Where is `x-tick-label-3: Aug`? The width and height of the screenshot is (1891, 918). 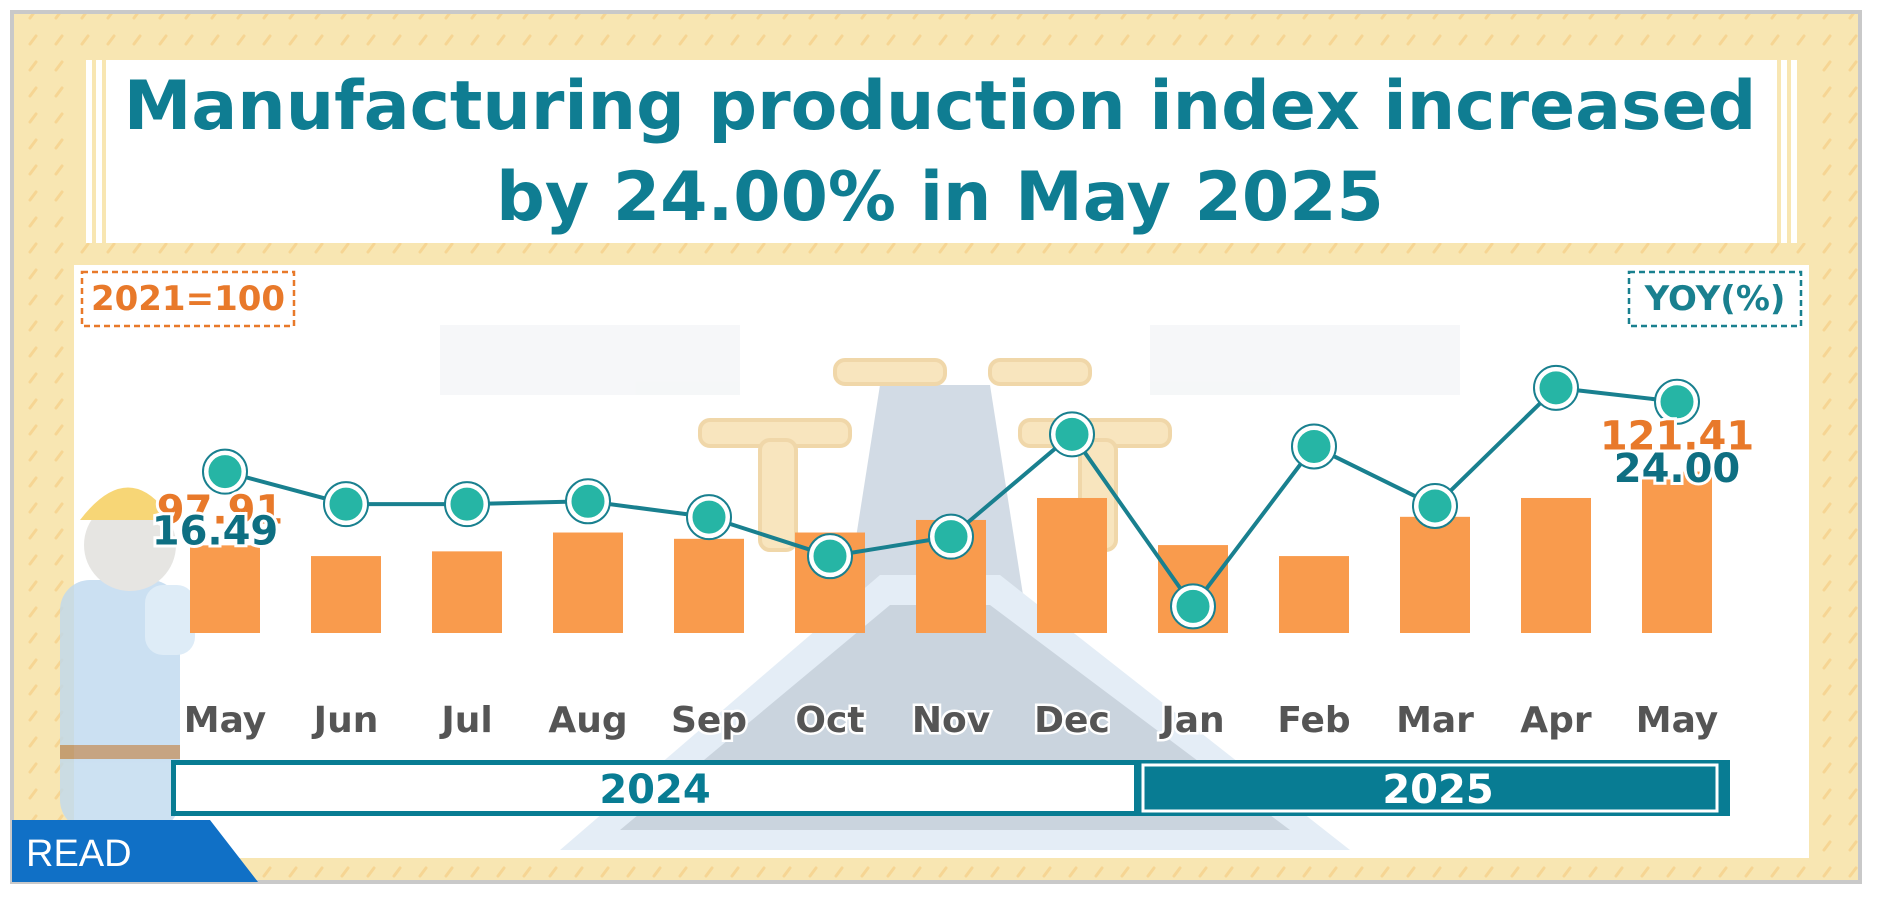
x-tick-label-3: Aug is located at coordinates (587, 720).